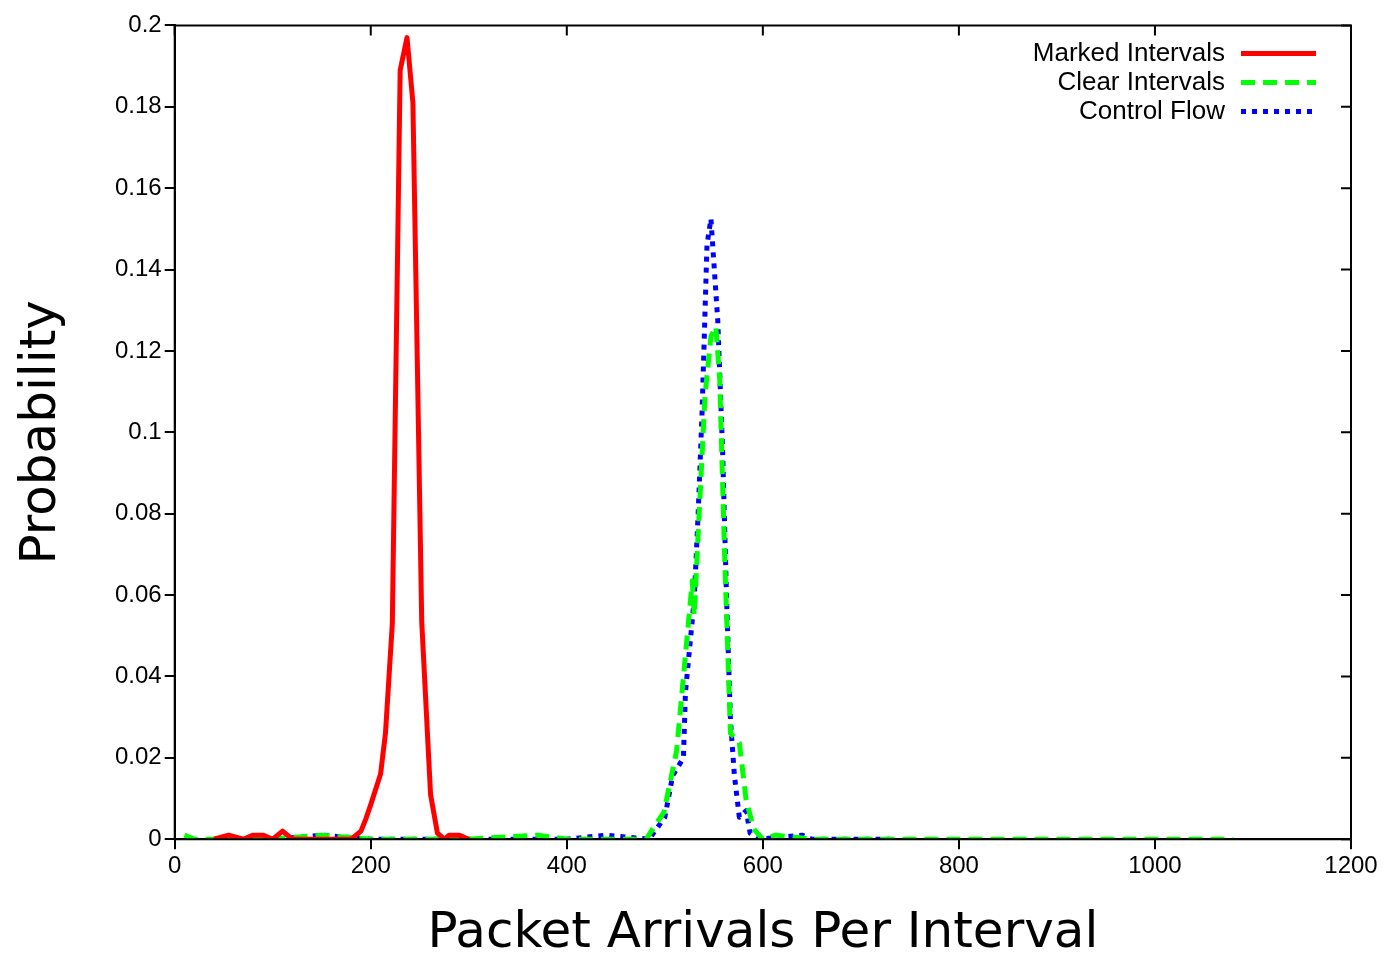 The height and width of the screenshot is (977, 1399). Describe the element at coordinates (138, 756) in the screenshot. I see `y-tick-label: 0.02` at that location.